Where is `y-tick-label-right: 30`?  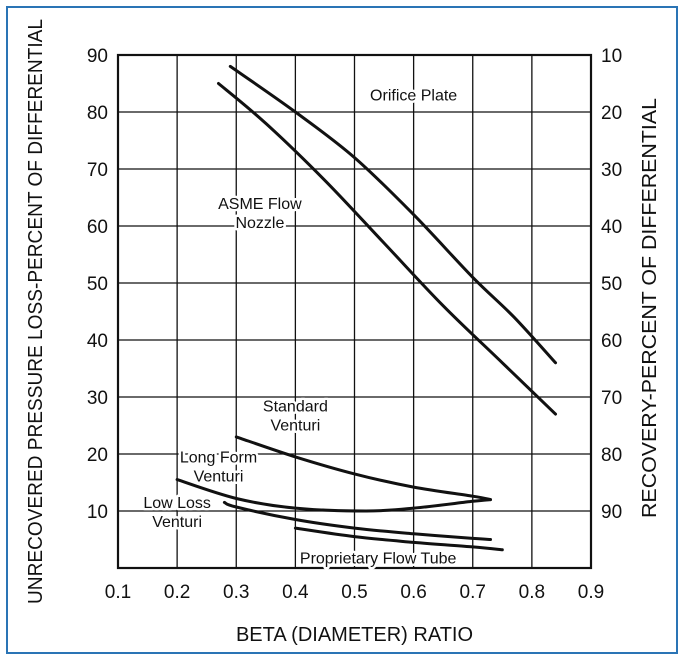
y-tick-label-right: 30 is located at coordinates (611, 170).